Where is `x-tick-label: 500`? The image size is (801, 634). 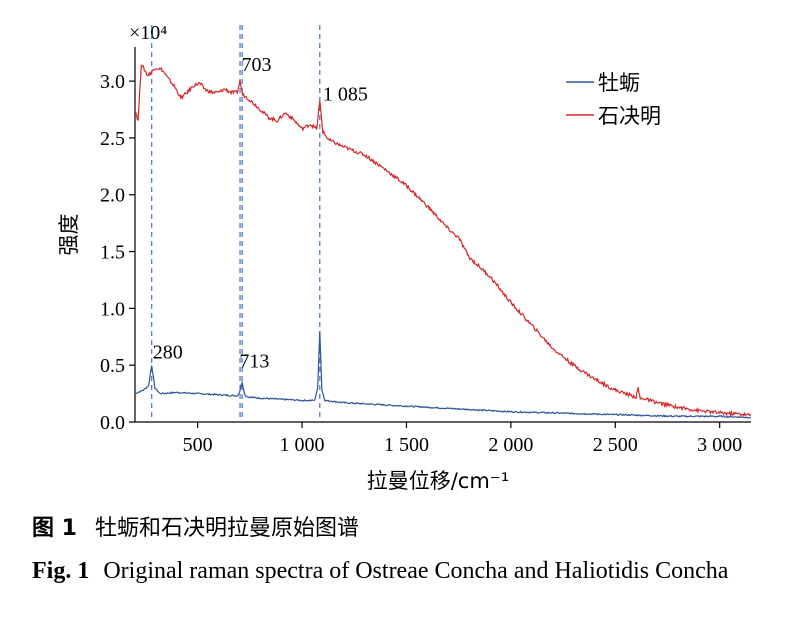 x-tick-label: 500 is located at coordinates (198, 445).